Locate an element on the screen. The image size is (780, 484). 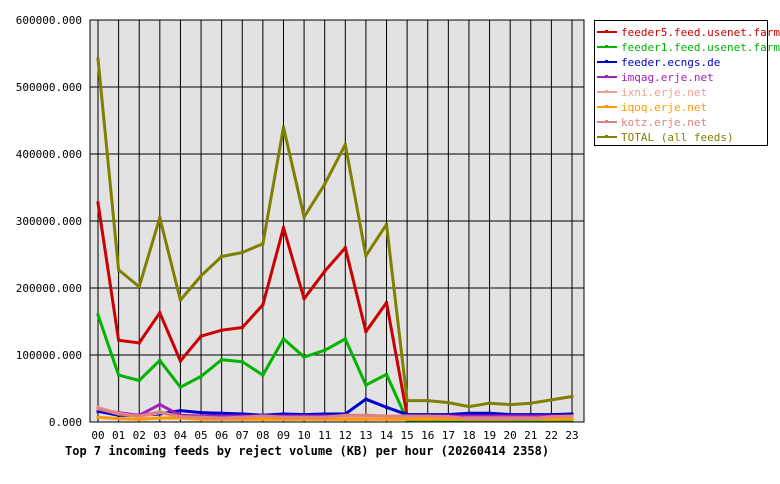
legend-label: feeder5.feed.usenet.farm is located at coordinates (700, 32).